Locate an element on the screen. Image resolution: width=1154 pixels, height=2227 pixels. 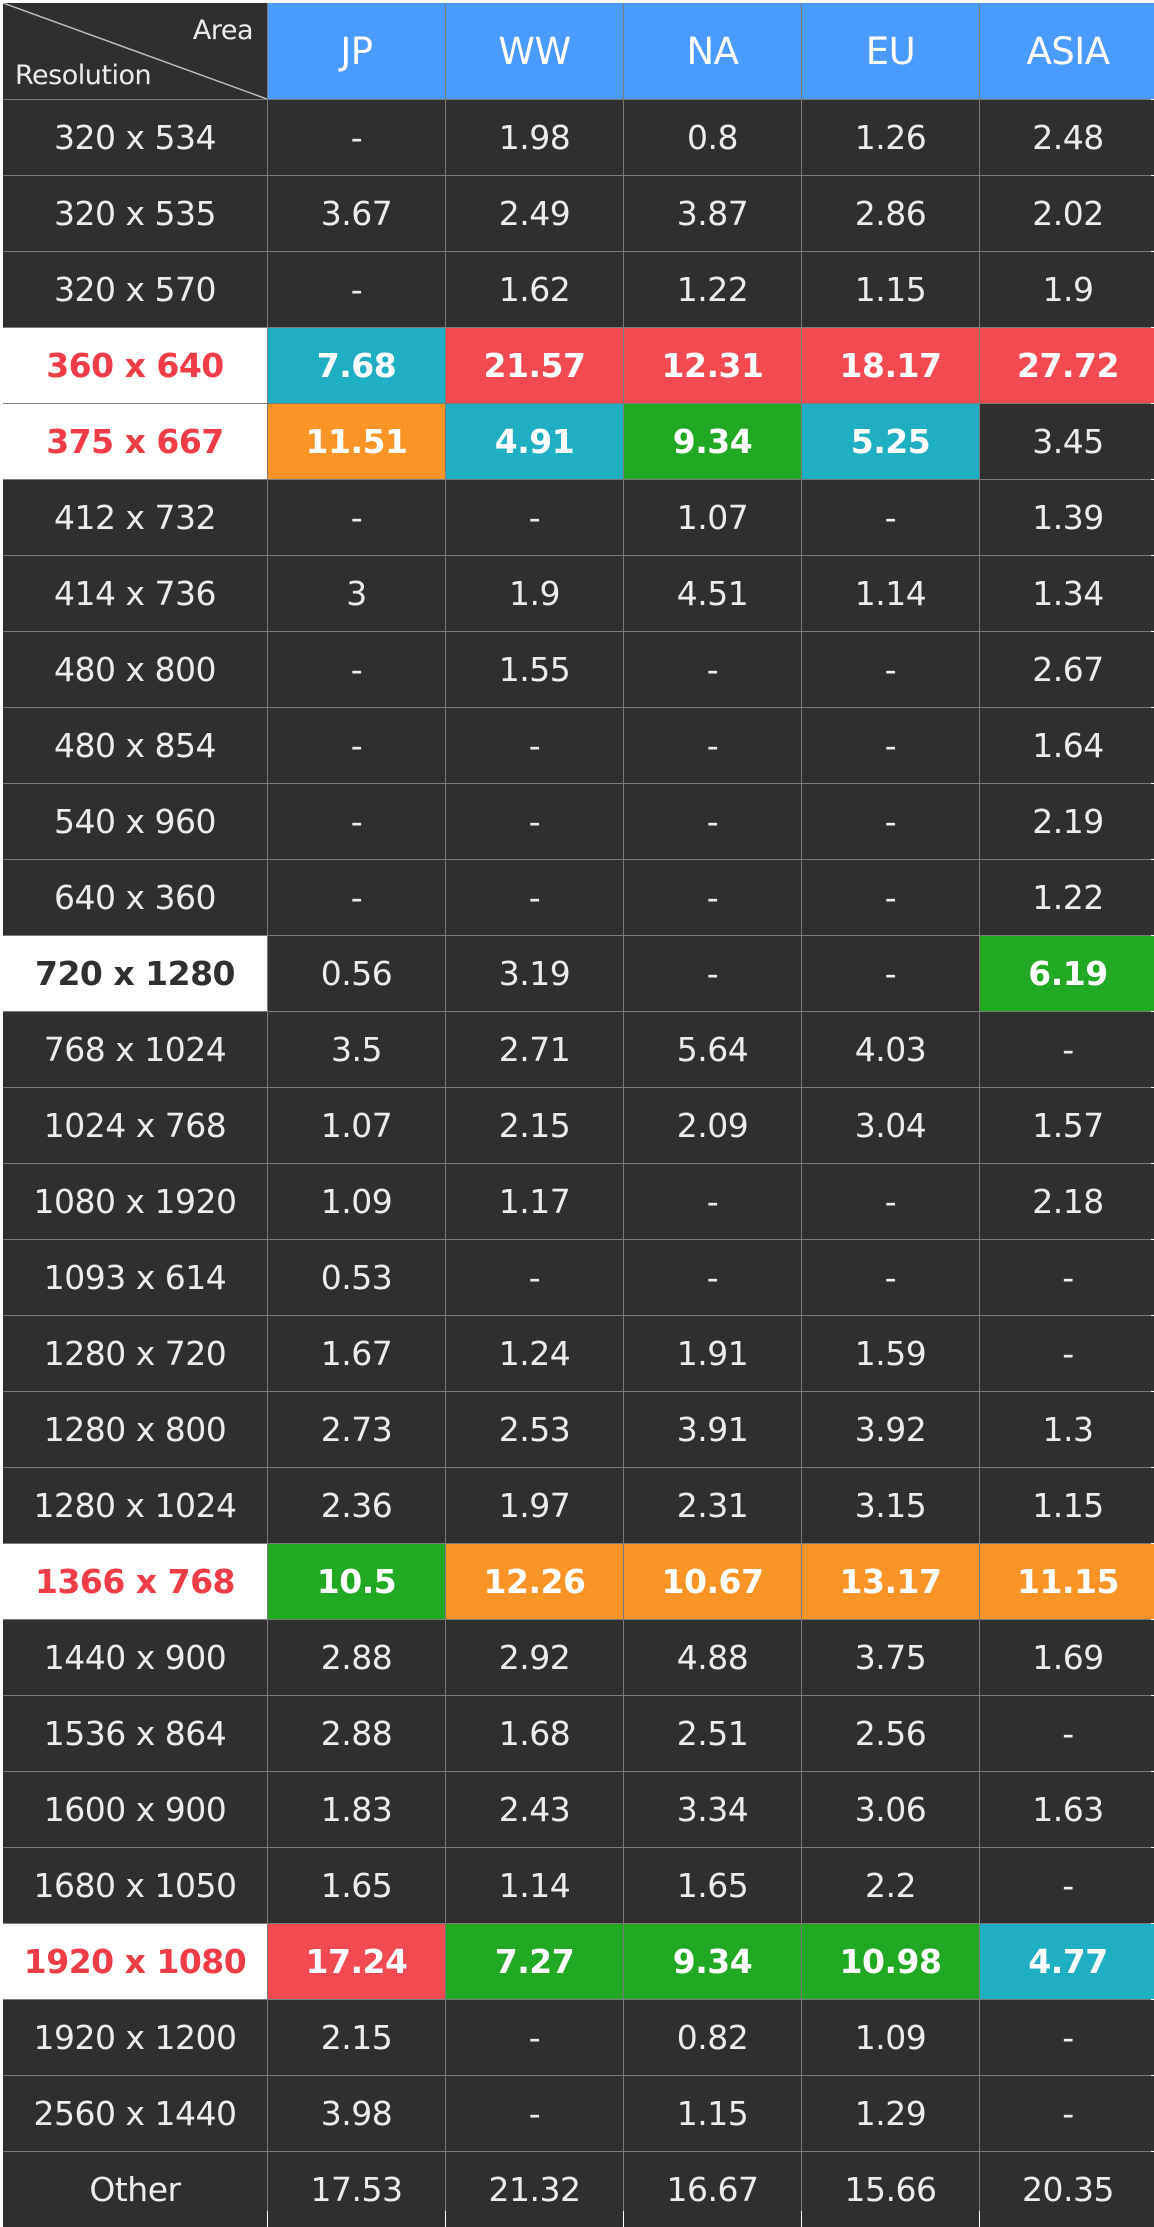
row-label: 2560 x 1440 is located at coordinates (135, 2113).